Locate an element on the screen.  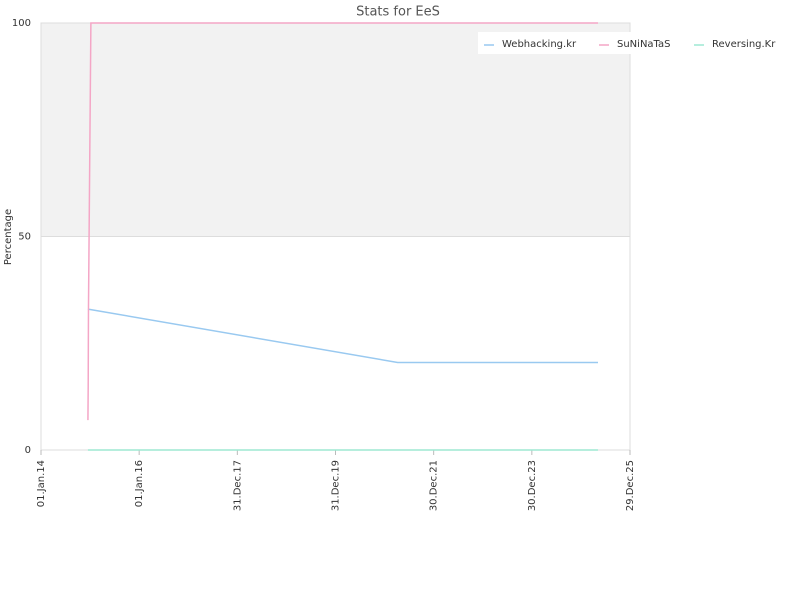
x-tick-label: 31.Dec.17 is located at coordinates (237, 485).